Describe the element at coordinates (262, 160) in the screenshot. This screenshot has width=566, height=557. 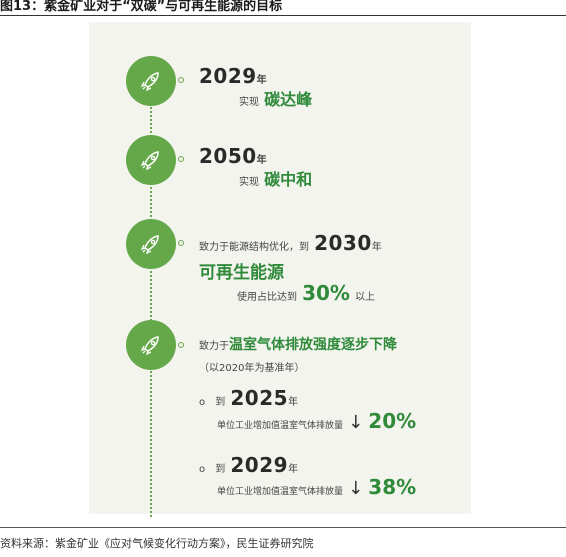
I see `milestone-2-year-unit: 年` at that location.